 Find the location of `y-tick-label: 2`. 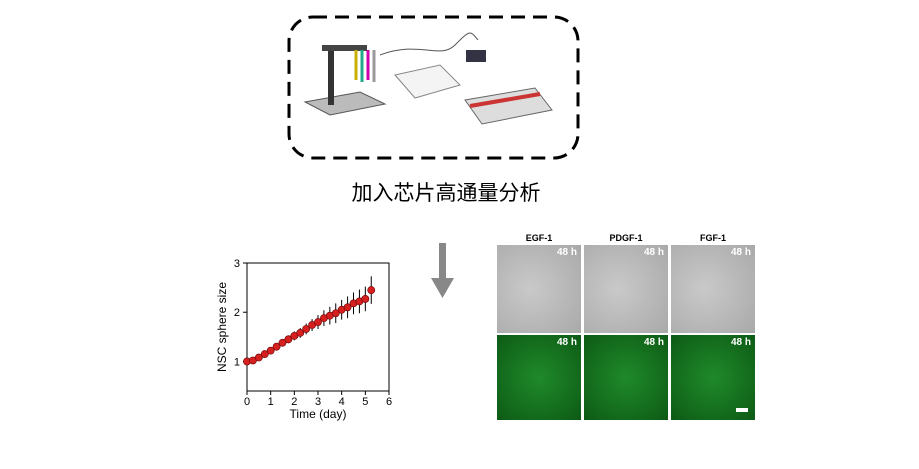

y-tick-label: 2 is located at coordinates (237, 313).